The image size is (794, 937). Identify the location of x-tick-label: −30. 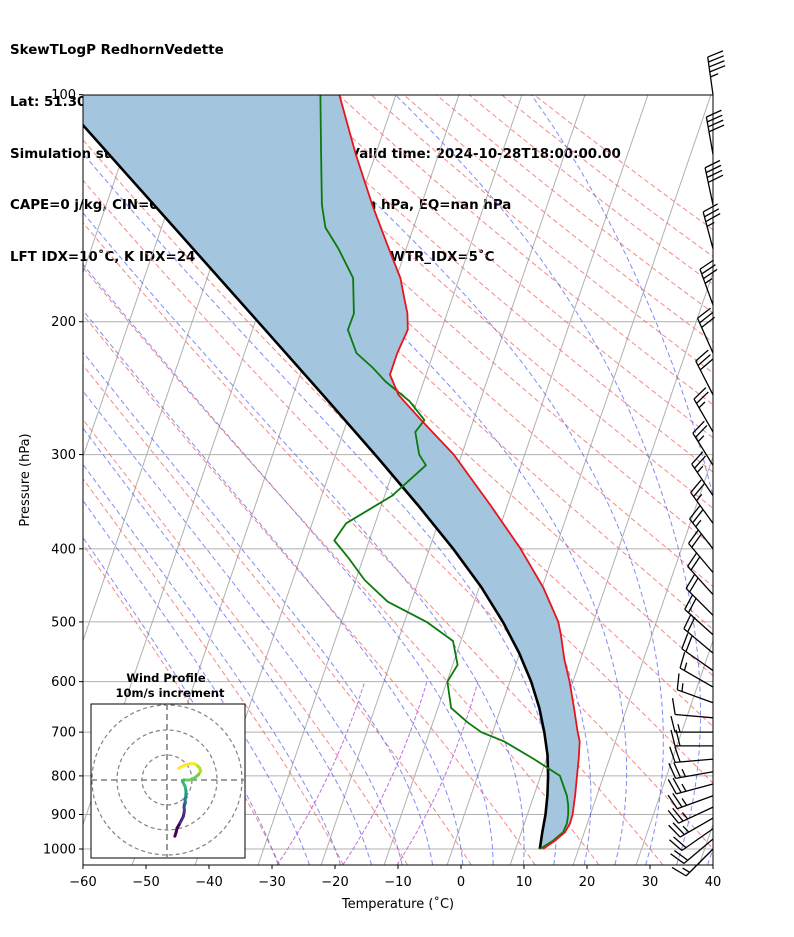
(271, 882).